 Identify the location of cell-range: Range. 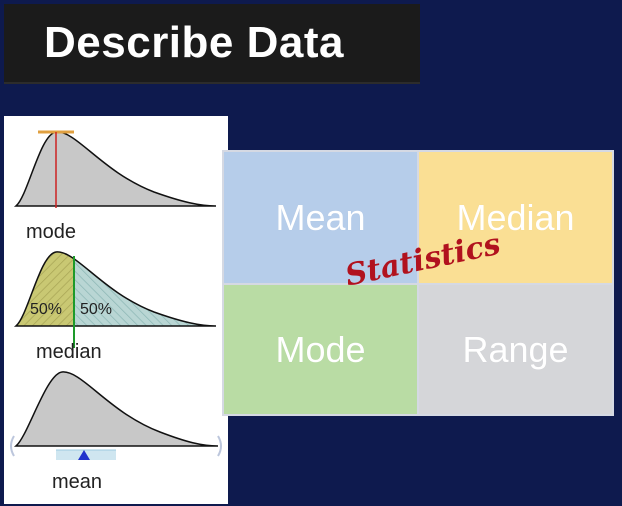
(515, 349).